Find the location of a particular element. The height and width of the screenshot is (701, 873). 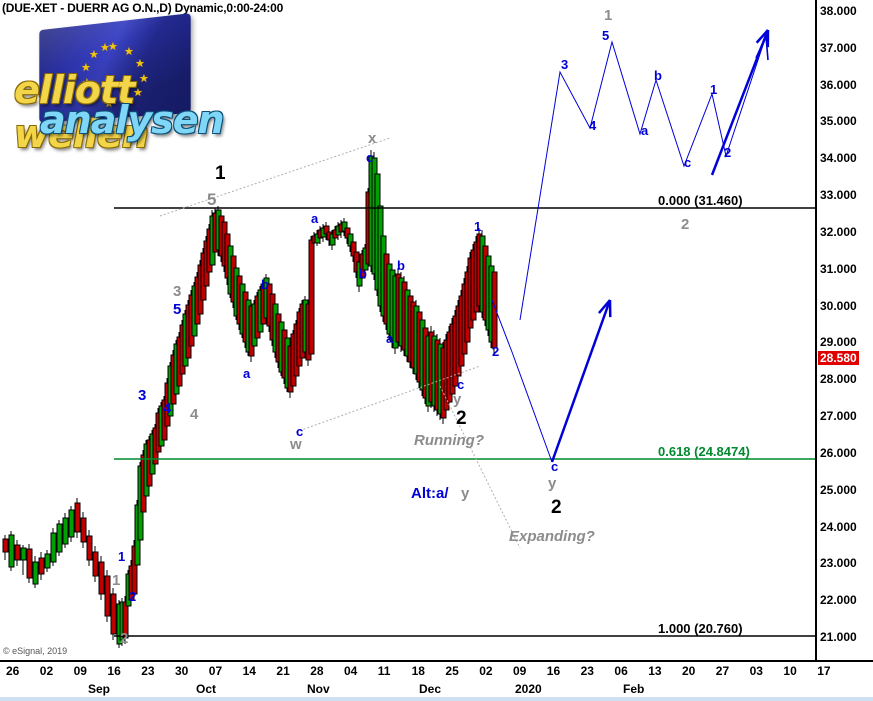

fib-level-label: 0.618 (24.8474) is located at coordinates (704, 451).